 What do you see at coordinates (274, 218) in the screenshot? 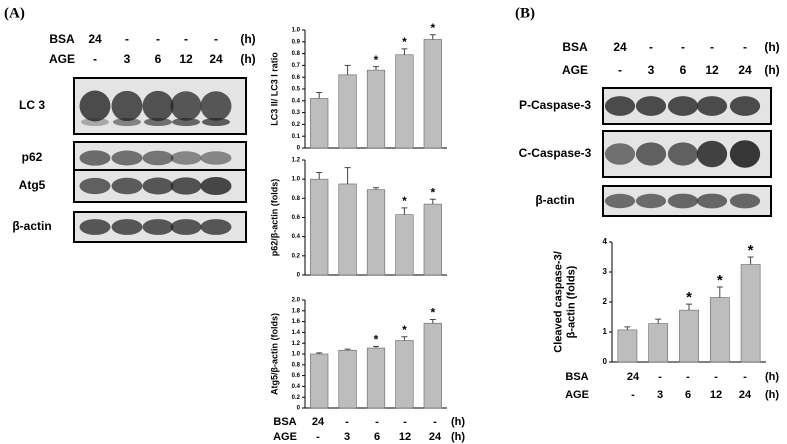
I see `y-label-line: p62/β-actin (folds)` at bounding box center [274, 218].